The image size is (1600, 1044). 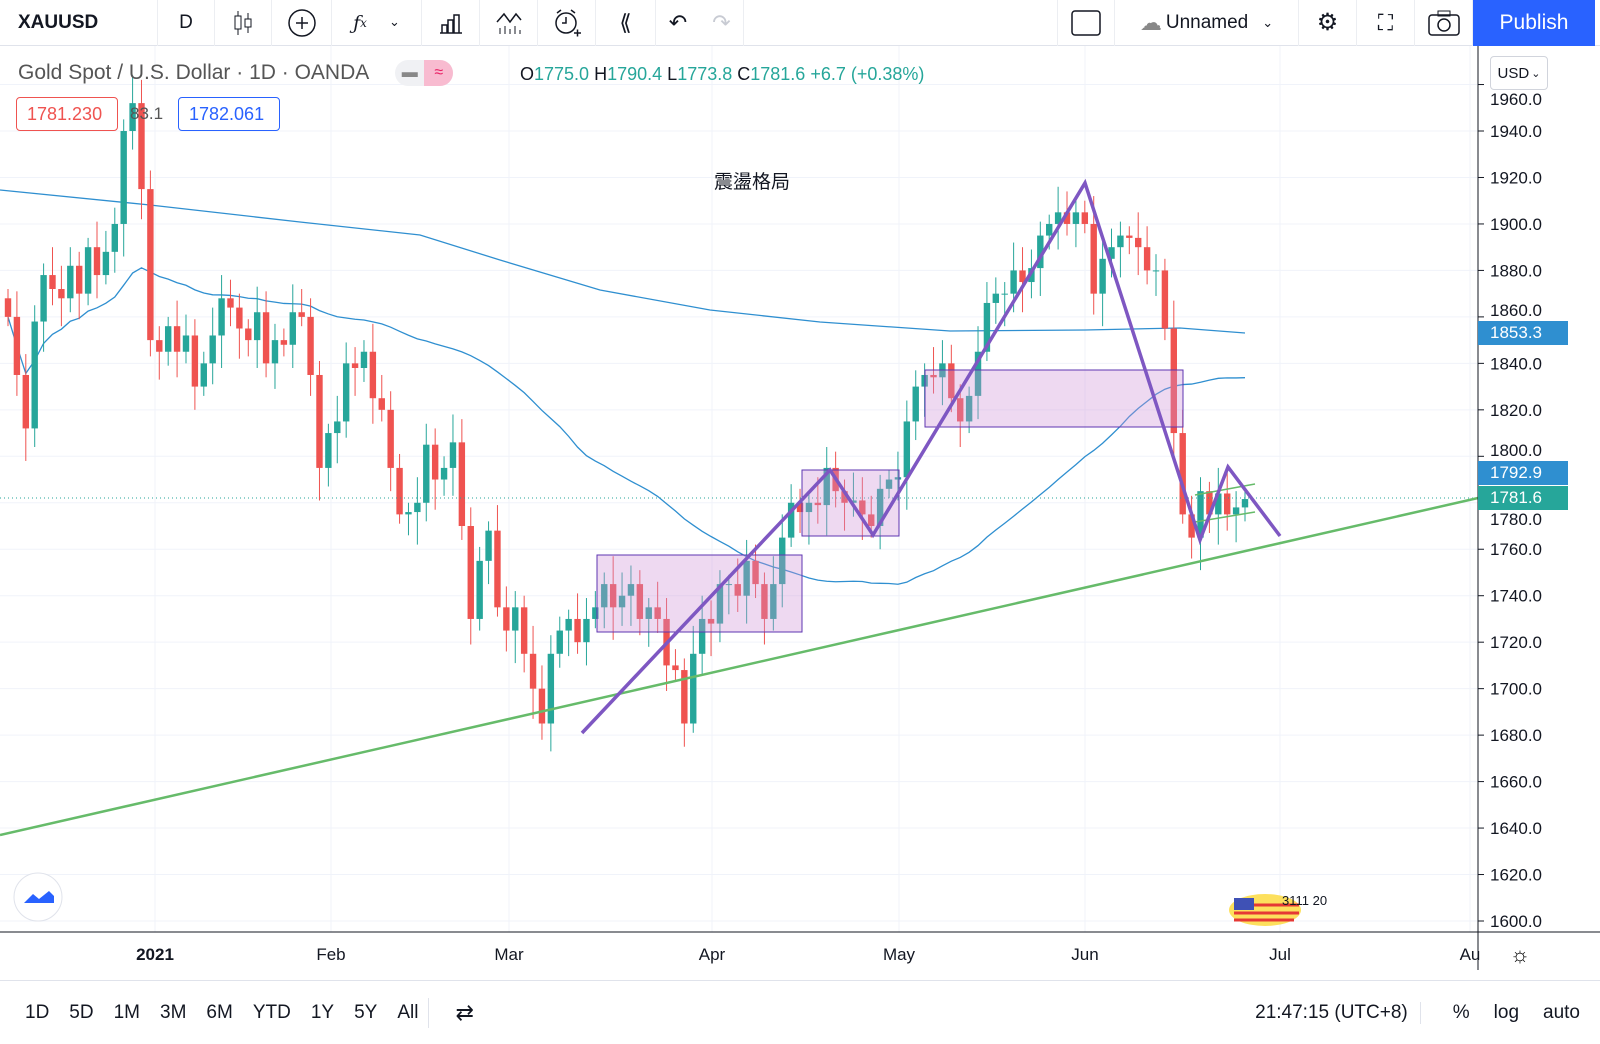 What do you see at coordinates (1516, 410) in the screenshot?
I see `price-tick-label: 1820.0` at bounding box center [1516, 410].